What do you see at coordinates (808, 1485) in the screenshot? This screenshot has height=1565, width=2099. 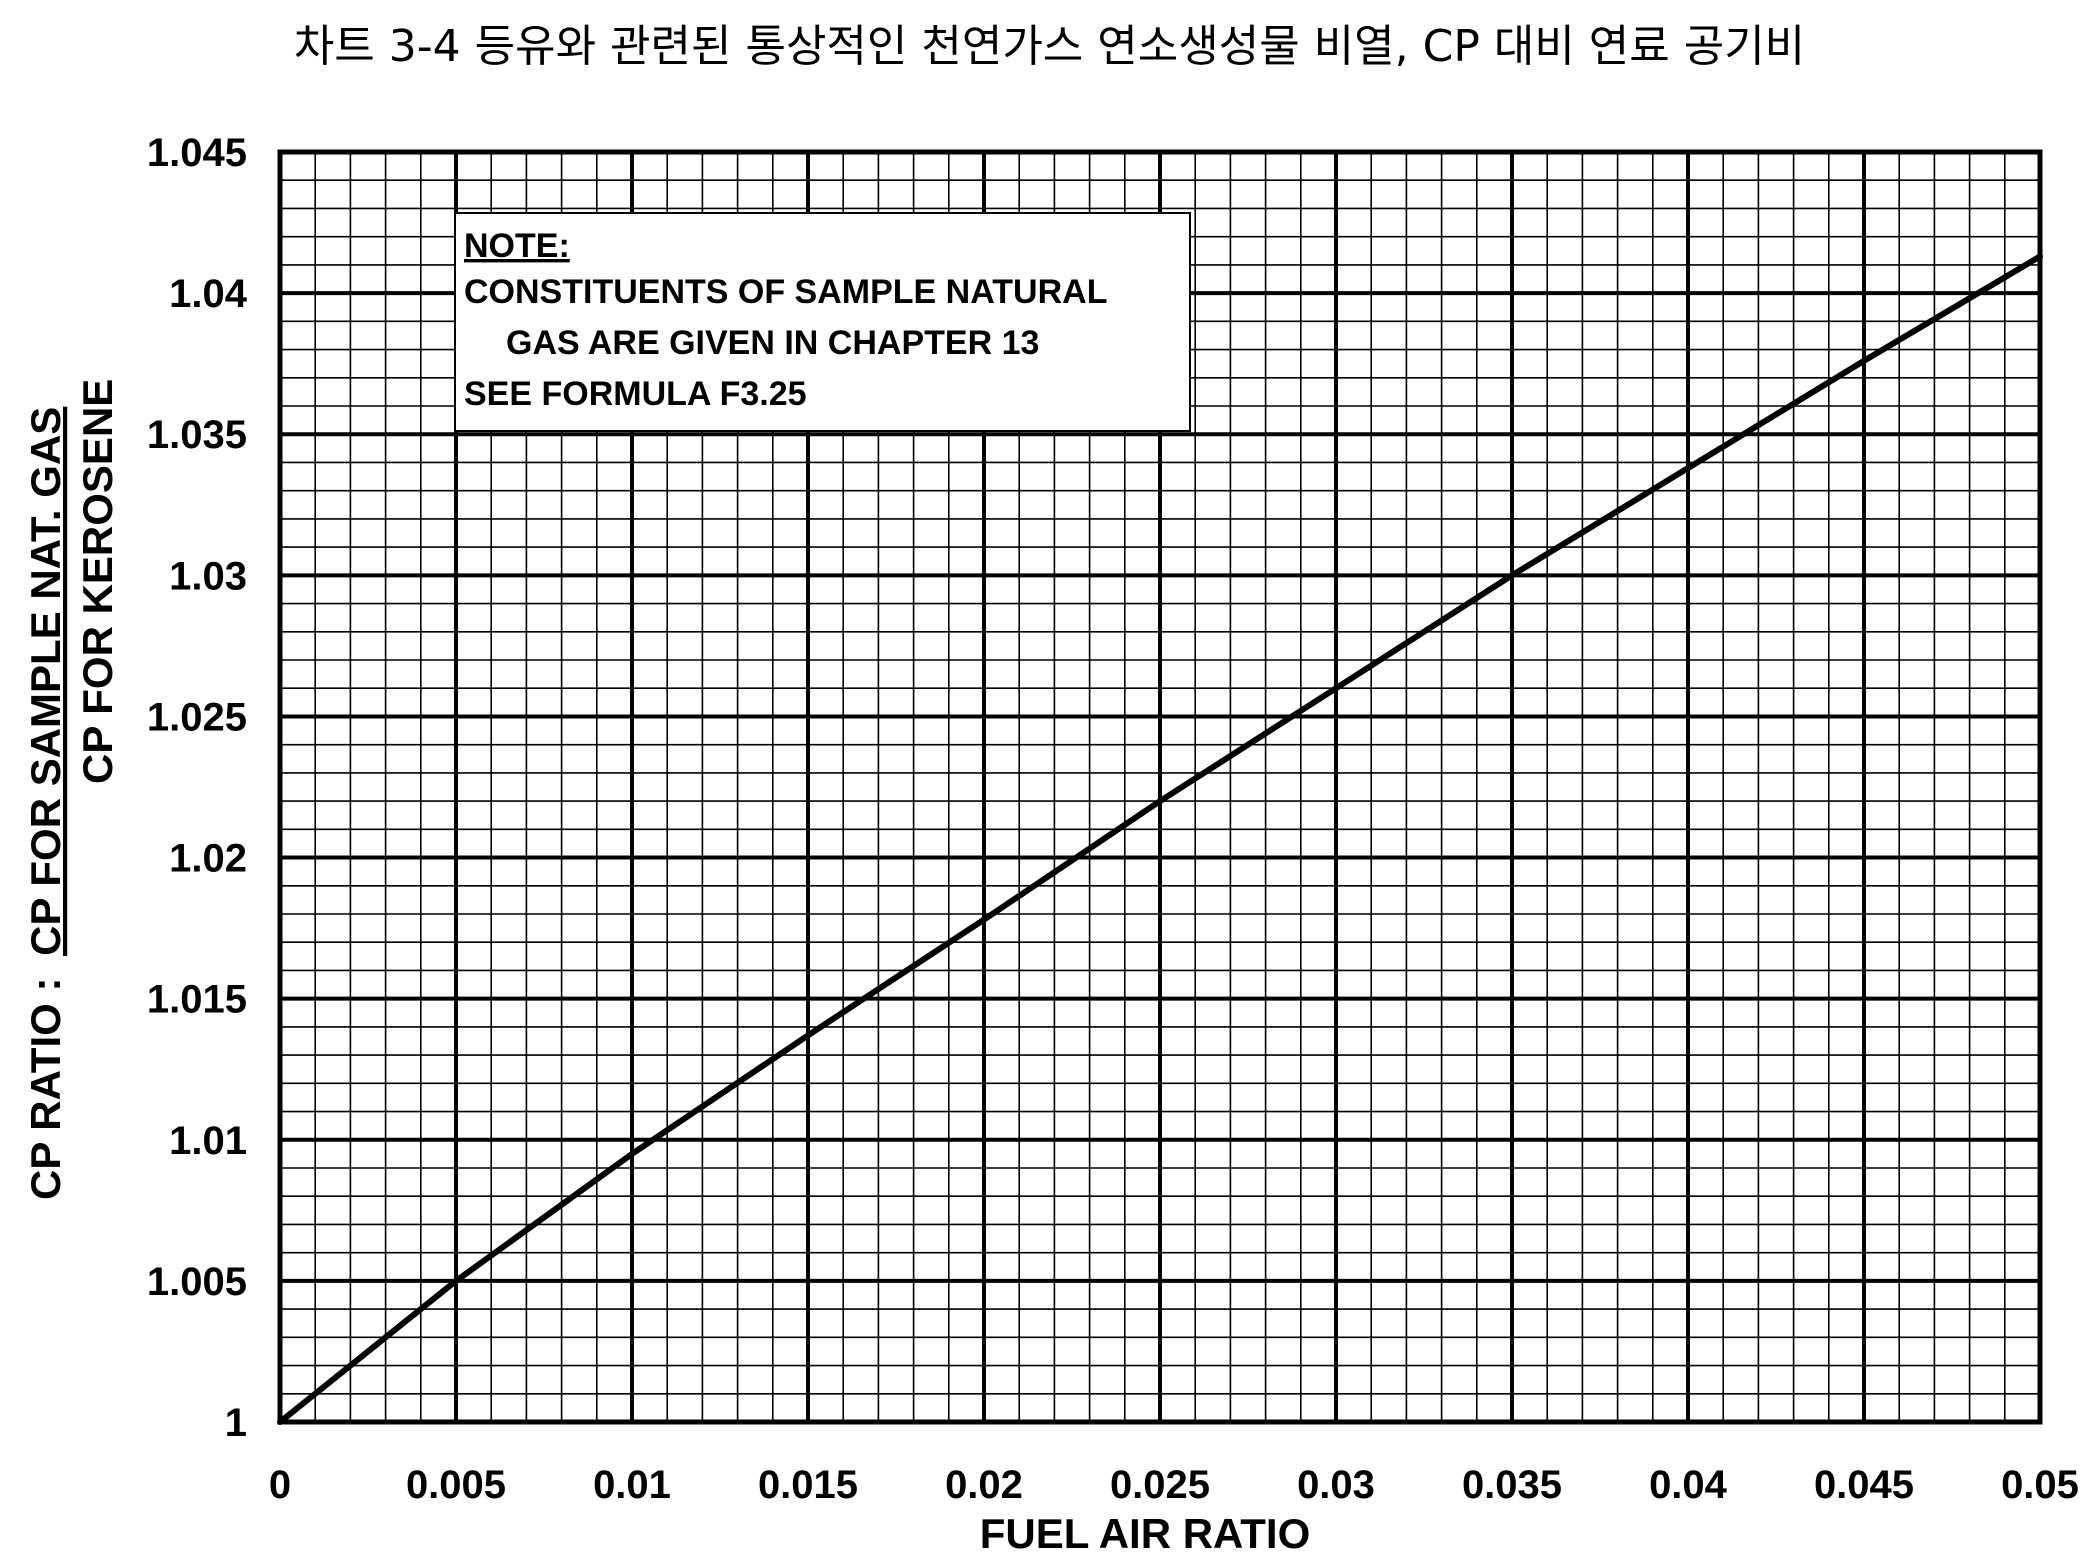 I see `x-tick-label: 0.015` at bounding box center [808, 1485].